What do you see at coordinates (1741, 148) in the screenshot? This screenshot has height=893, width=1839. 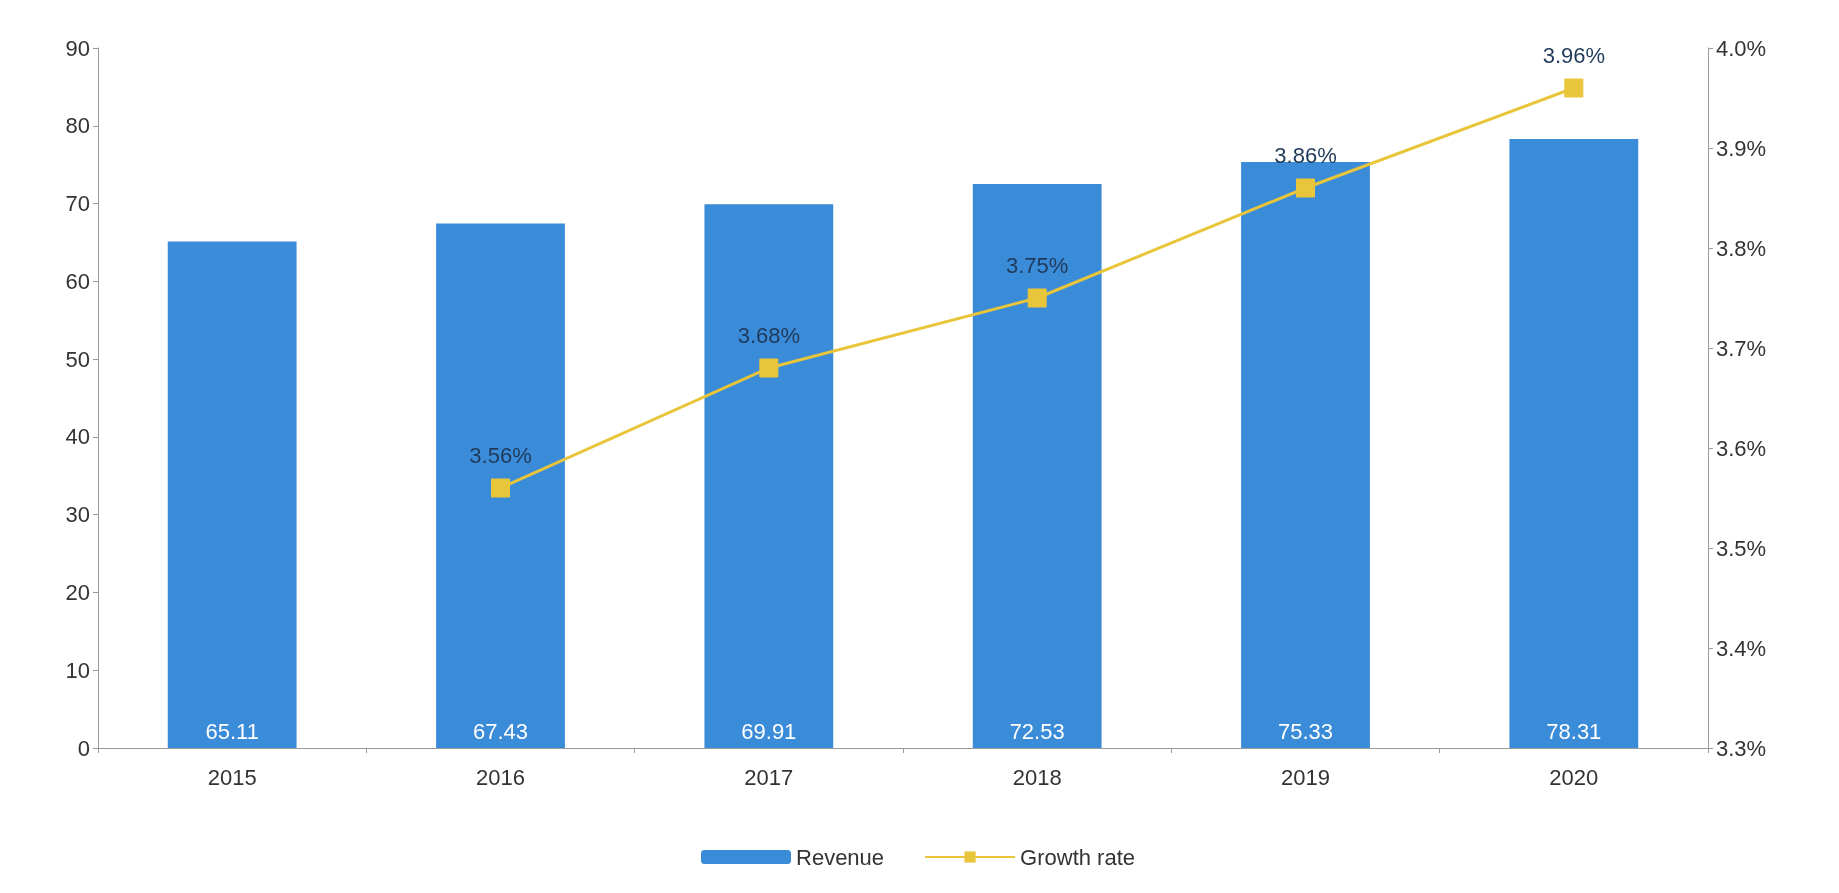 I see `y2-tick-label: 3.9%` at bounding box center [1741, 148].